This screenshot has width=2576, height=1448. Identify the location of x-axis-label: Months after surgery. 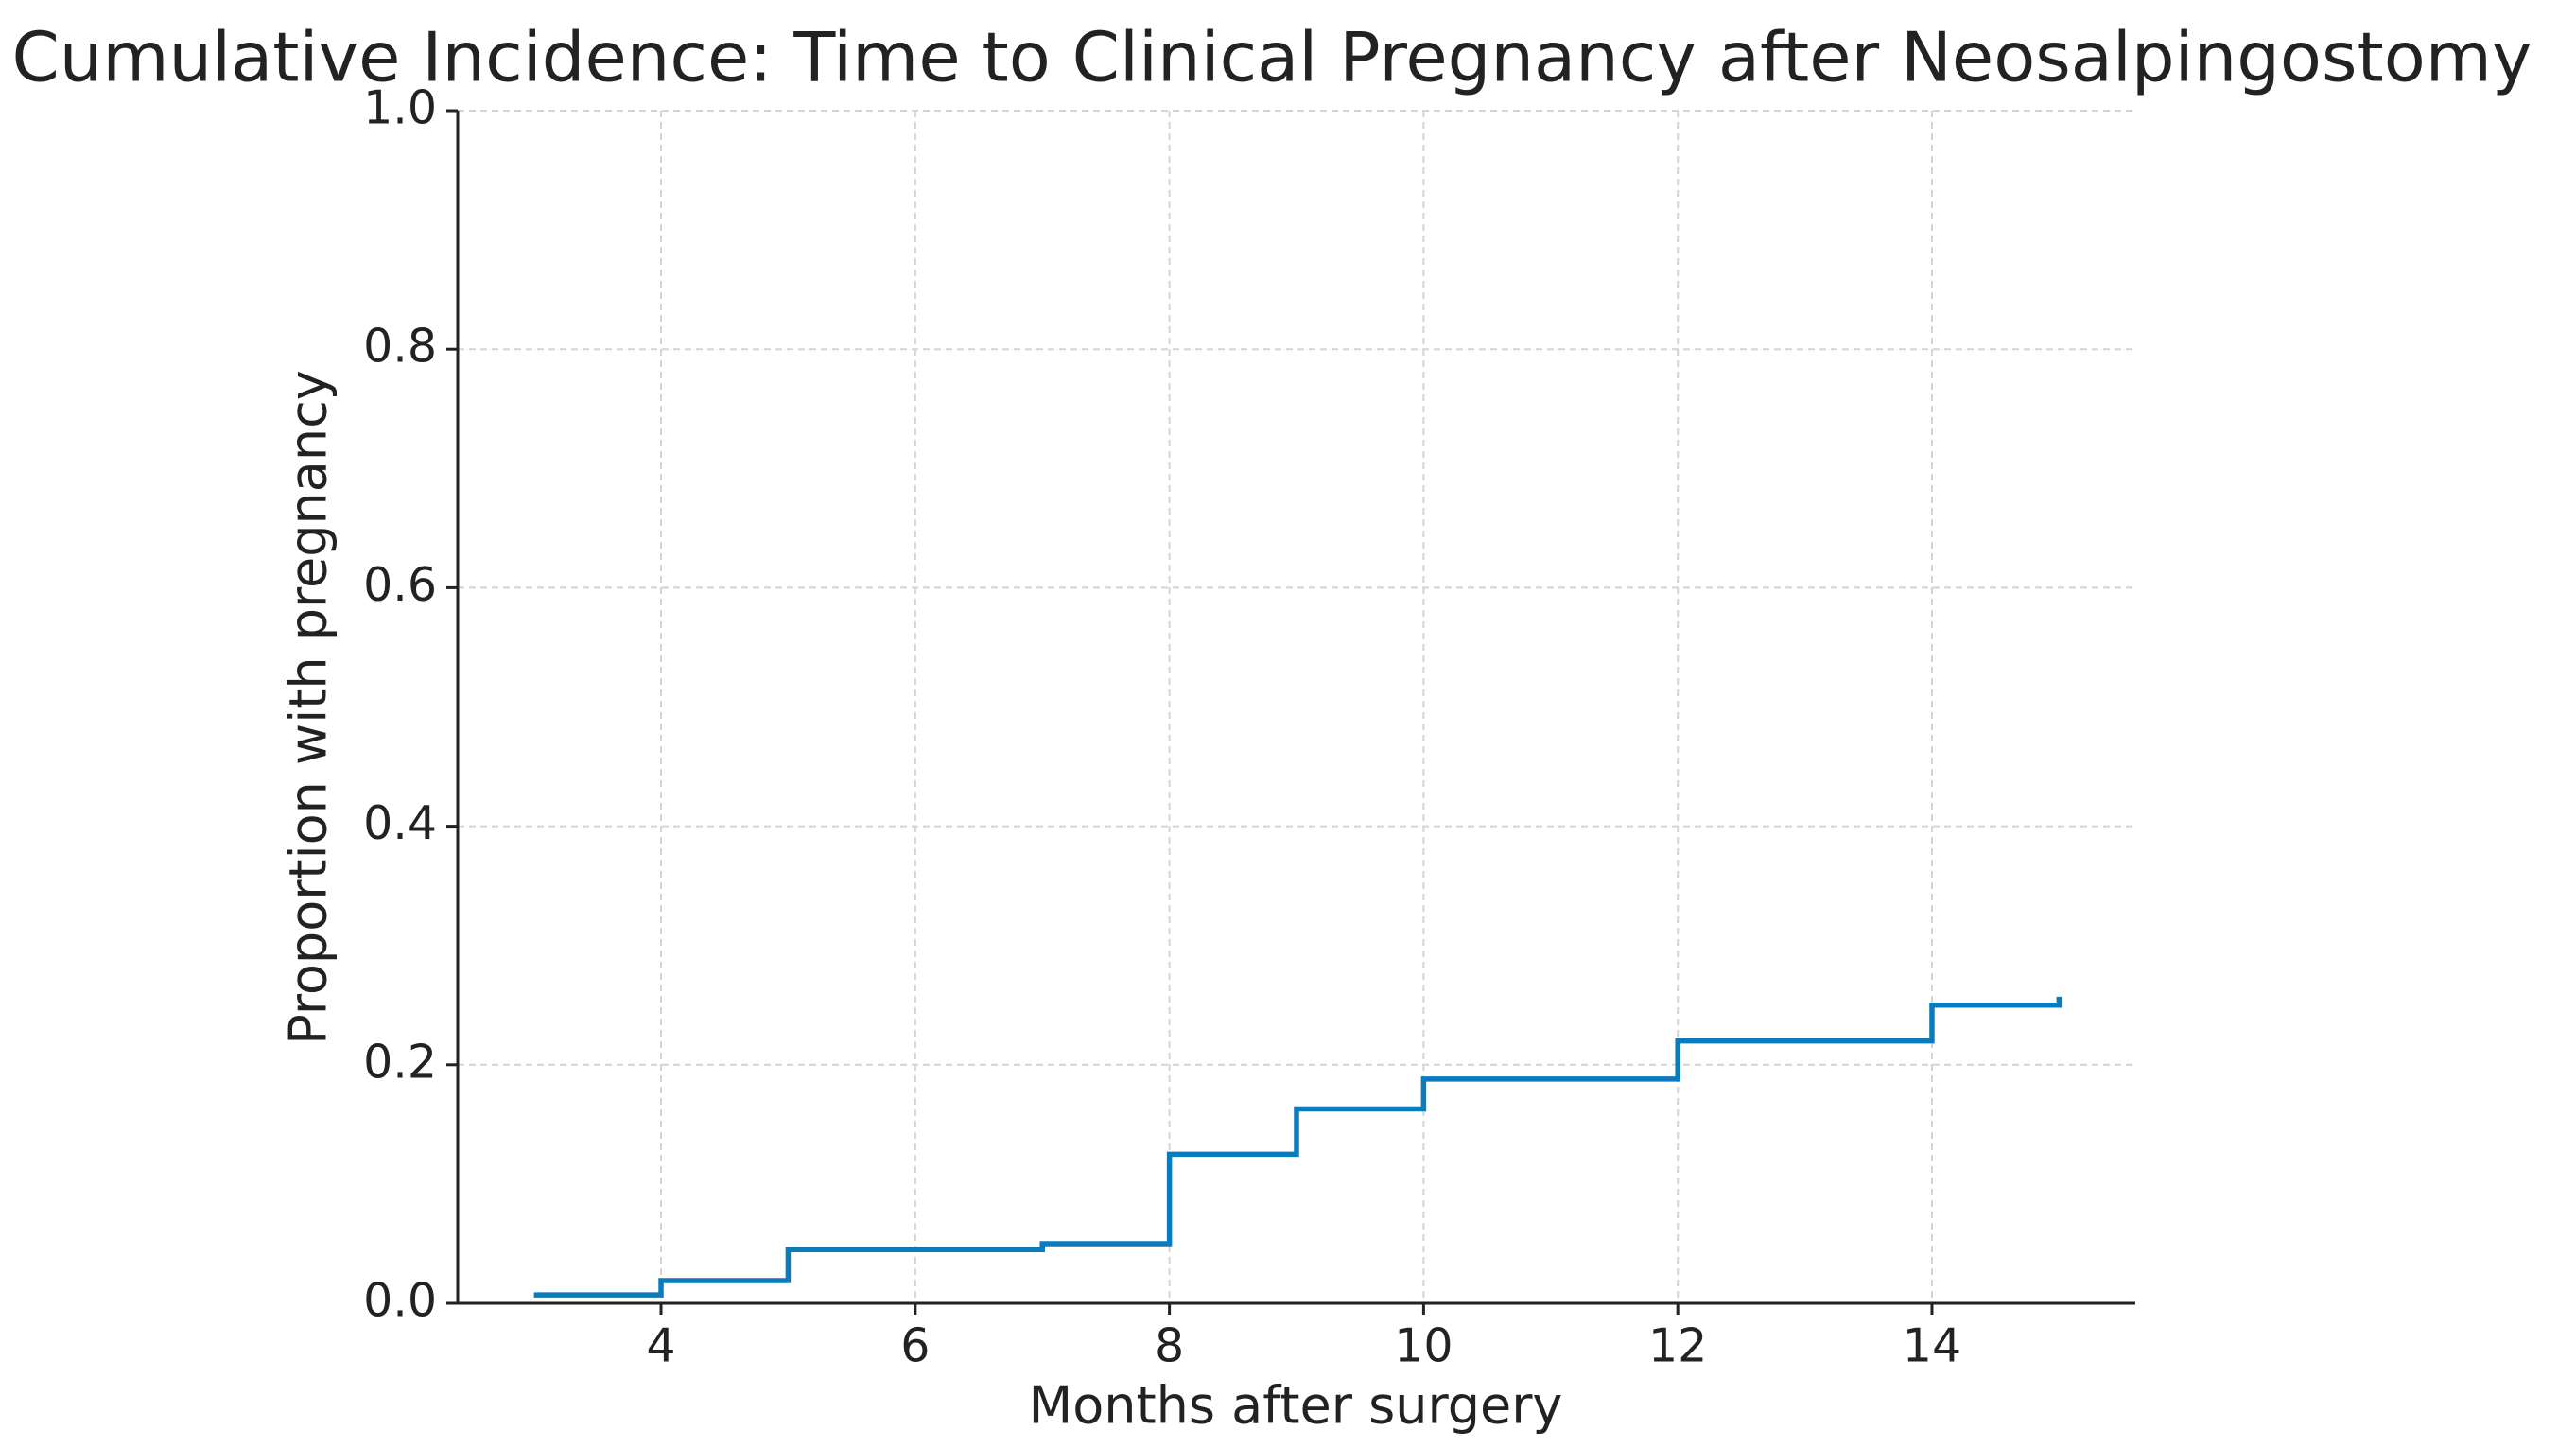
(1296, 1406).